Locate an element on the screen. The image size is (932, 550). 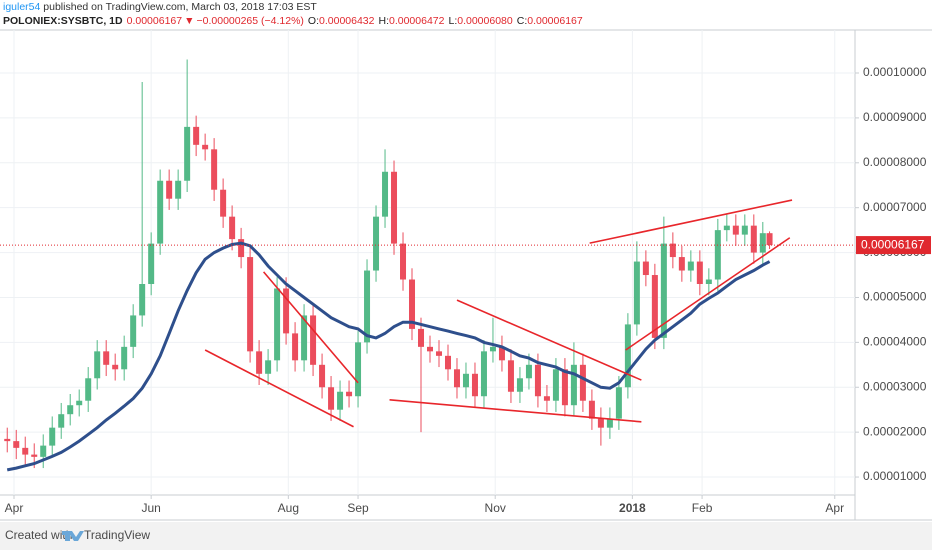
change: −0.00000265 (−4.12%) is located at coordinates (250, 21).